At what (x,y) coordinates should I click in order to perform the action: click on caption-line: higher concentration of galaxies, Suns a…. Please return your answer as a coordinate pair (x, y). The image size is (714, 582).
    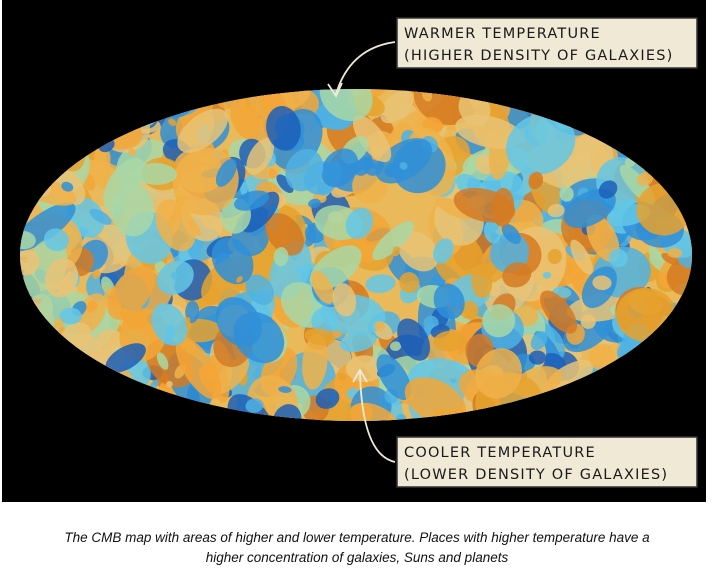
    Looking at the image, I should click on (357, 557).